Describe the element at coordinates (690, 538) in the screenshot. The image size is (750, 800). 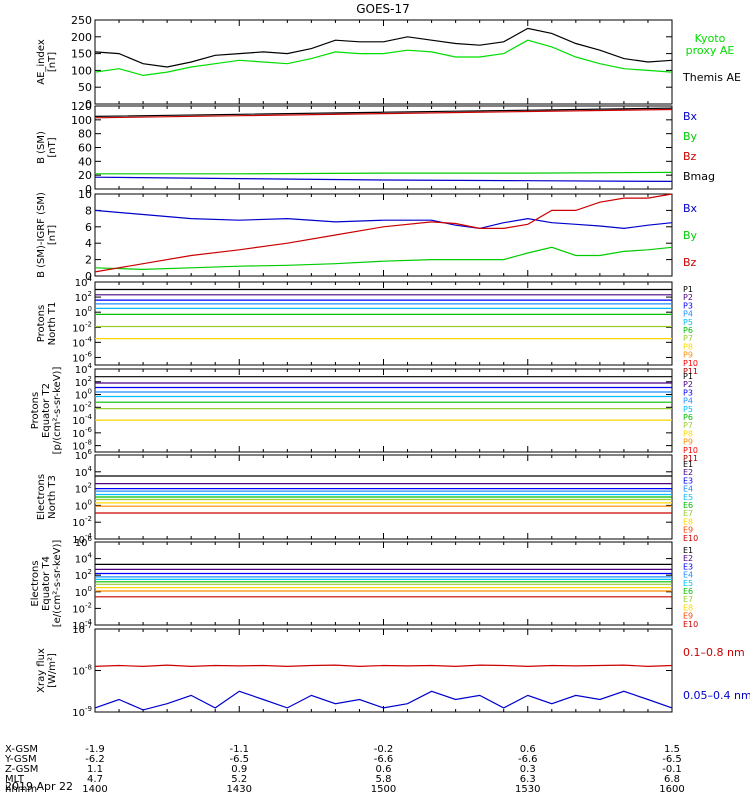
I see `legend-entry: E10` at that location.